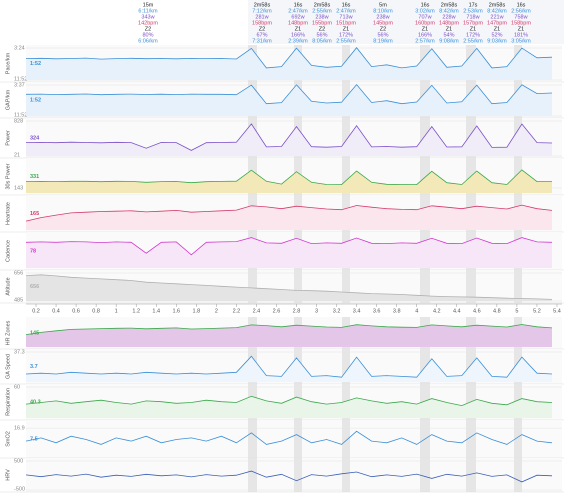 The image size is (564, 500). I want to click on panel-label: HRV, so click(8, 475).